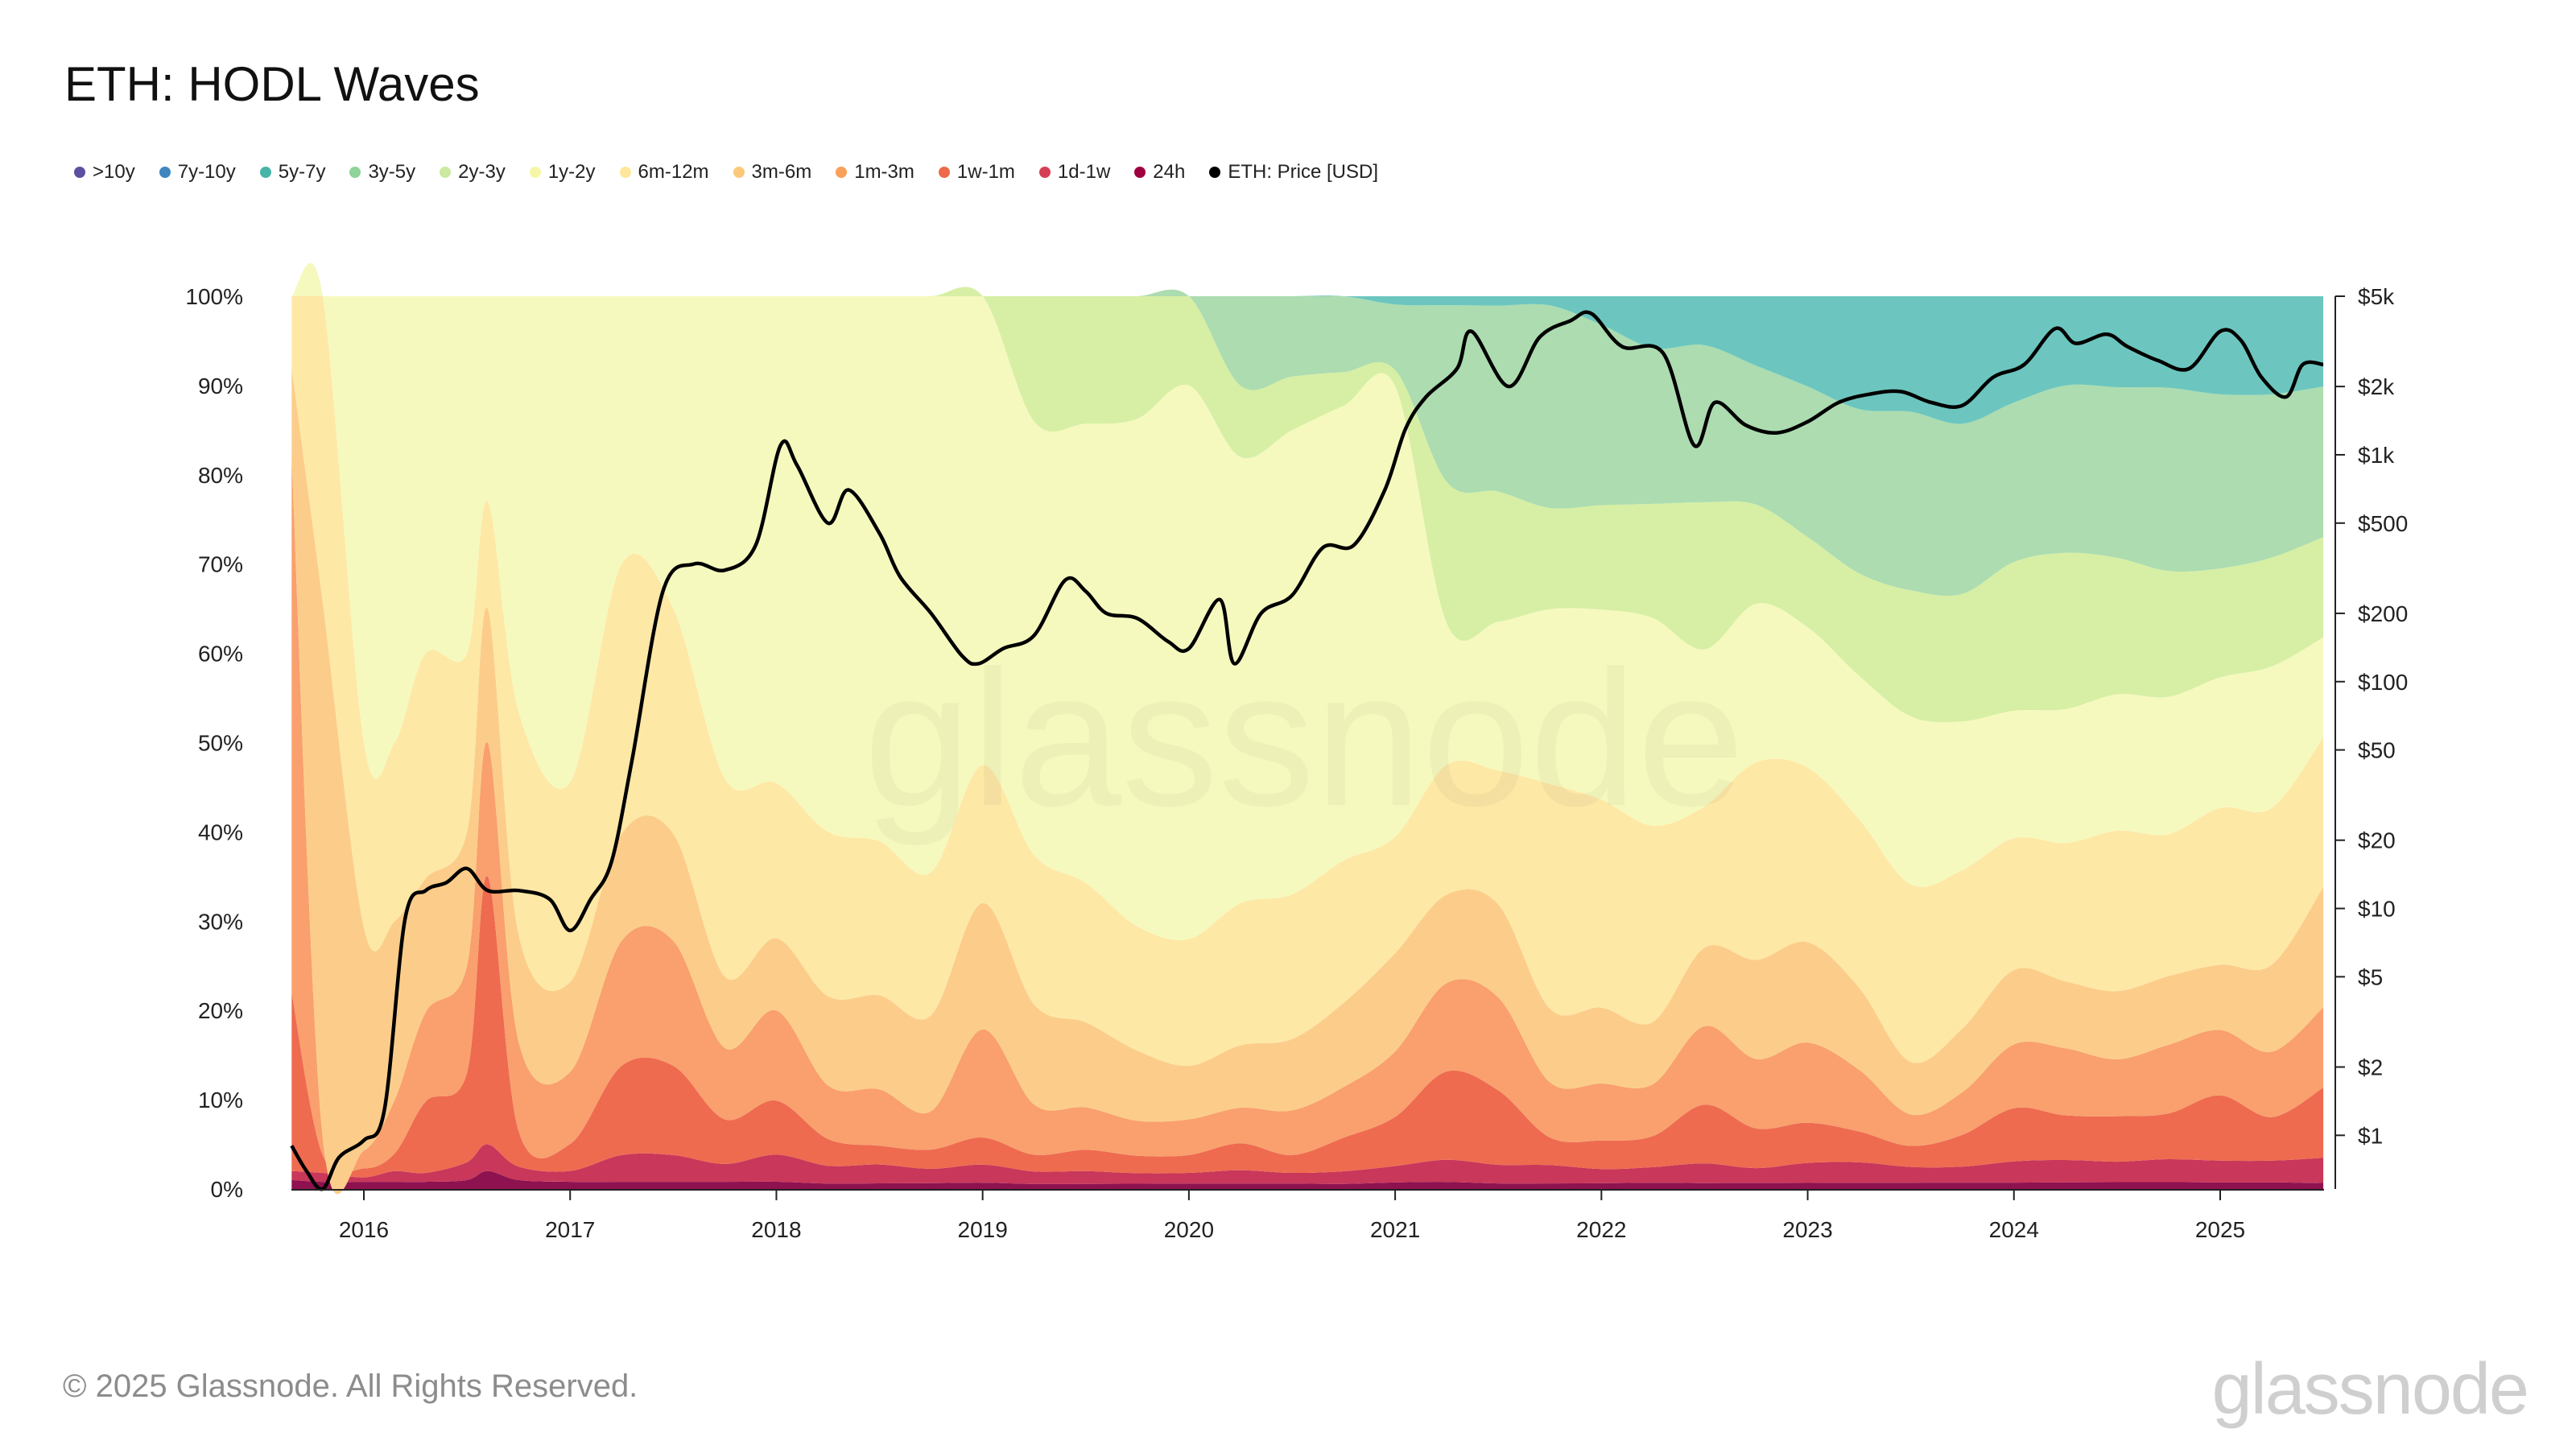 The image size is (2576, 1449). What do you see at coordinates (2376, 455) in the screenshot?
I see `y-right-tick-label: $1k` at bounding box center [2376, 455].